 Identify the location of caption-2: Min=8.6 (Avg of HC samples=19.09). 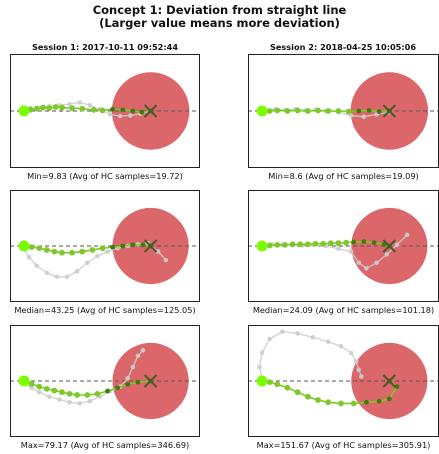
(343, 176).